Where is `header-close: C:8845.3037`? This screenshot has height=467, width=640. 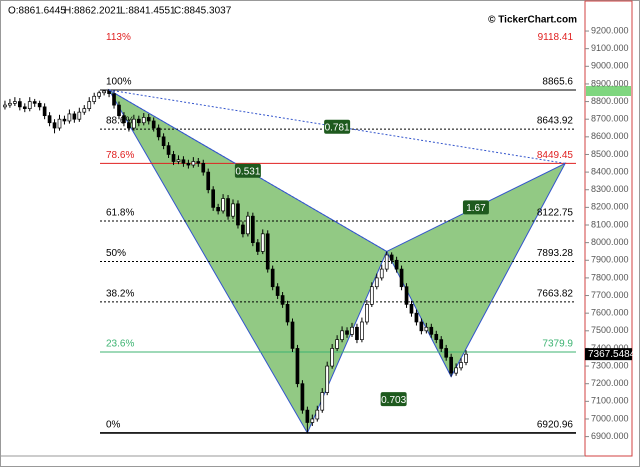
header-close: C:8845.3037 is located at coordinates (203, 11).